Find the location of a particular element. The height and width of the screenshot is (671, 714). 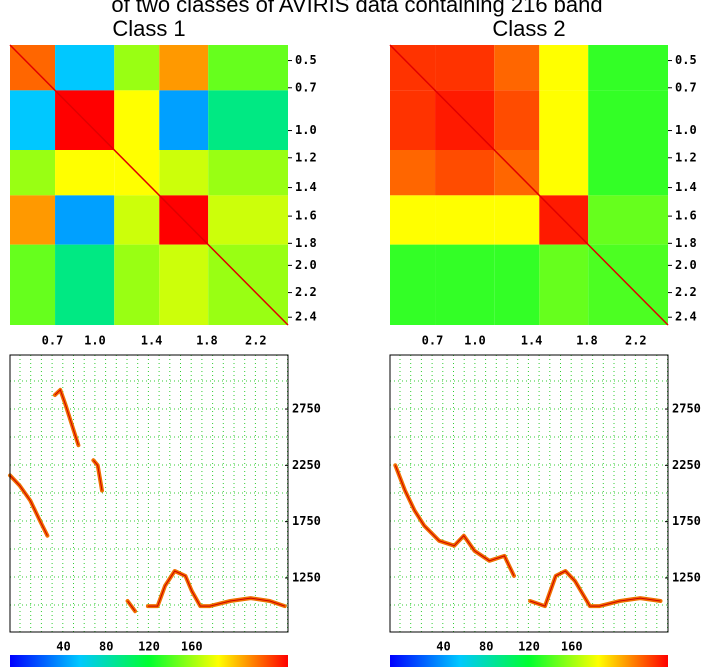

spectrum-line is located at coordinates (147, 500).